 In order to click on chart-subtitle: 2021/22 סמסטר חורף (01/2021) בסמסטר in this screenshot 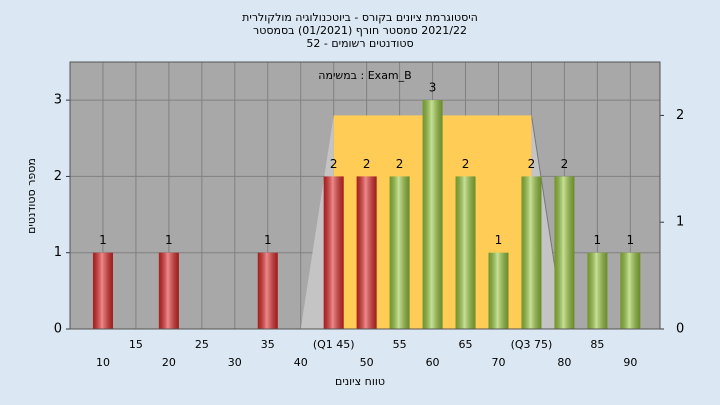, I will do `click(360, 30)`.